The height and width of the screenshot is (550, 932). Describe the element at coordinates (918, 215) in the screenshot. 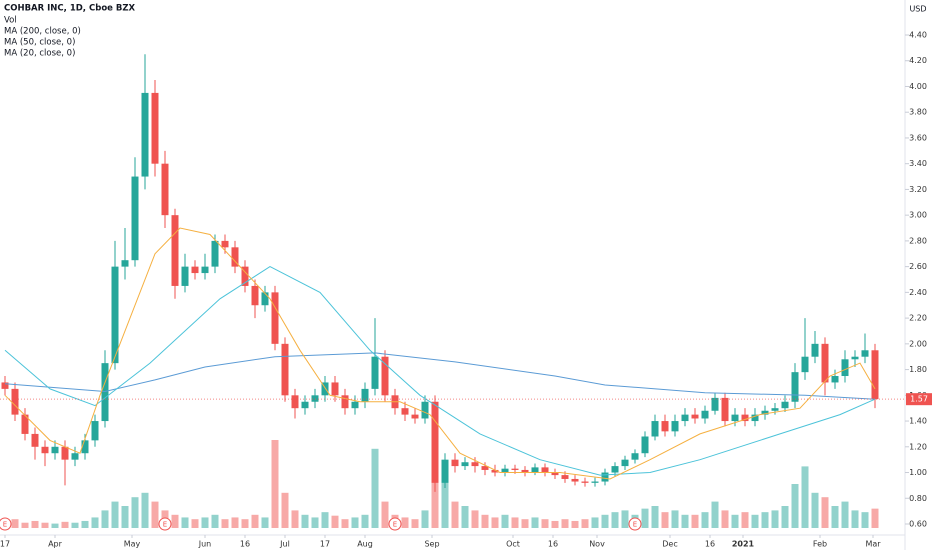

I see `y-tick-label: 3.00` at that location.